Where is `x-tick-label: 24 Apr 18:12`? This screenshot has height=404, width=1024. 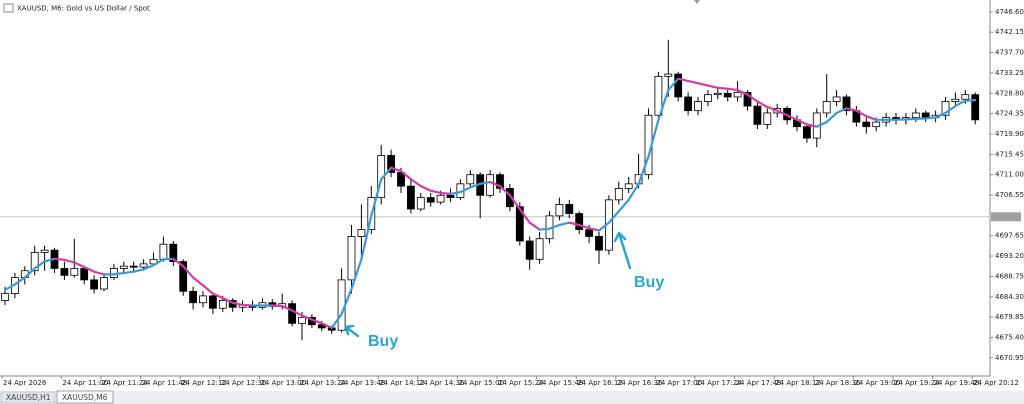 x-tick-label: 24 Apr 18:12 is located at coordinates (798, 383).